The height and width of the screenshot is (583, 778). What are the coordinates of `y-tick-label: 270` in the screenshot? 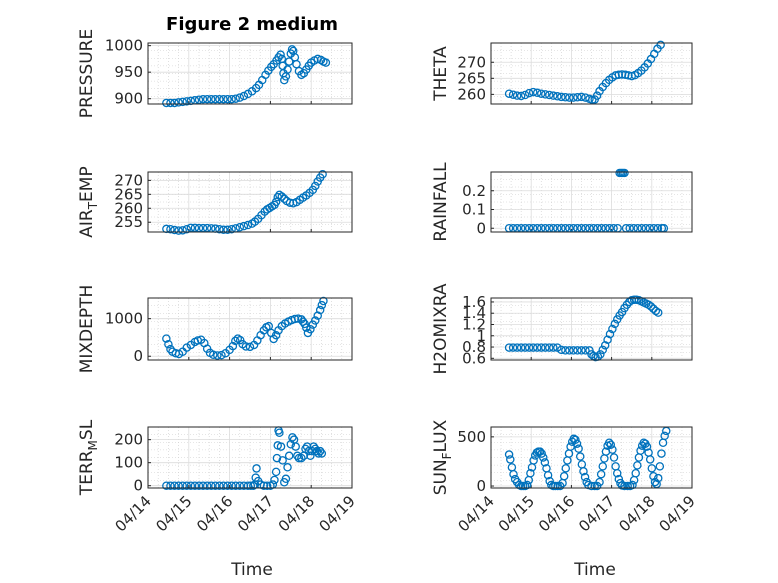 It's located at (128, 180).